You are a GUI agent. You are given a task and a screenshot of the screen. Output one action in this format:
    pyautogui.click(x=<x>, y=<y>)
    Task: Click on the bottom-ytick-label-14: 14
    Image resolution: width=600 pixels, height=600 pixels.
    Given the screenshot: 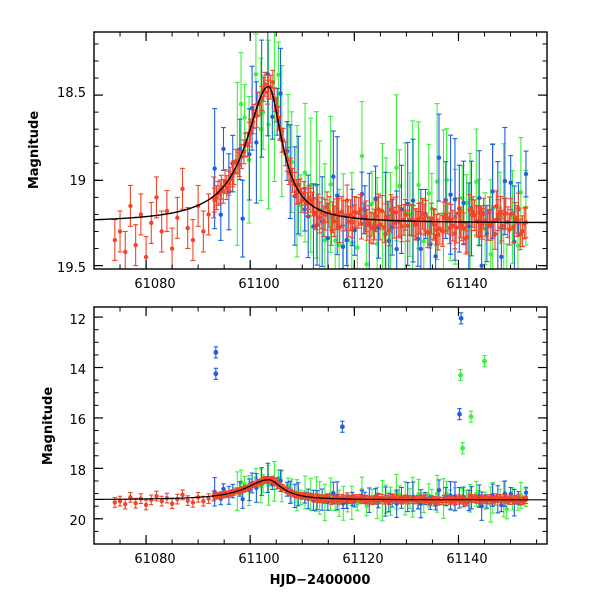 What is the action you would take?
    pyautogui.click(x=77, y=370)
    